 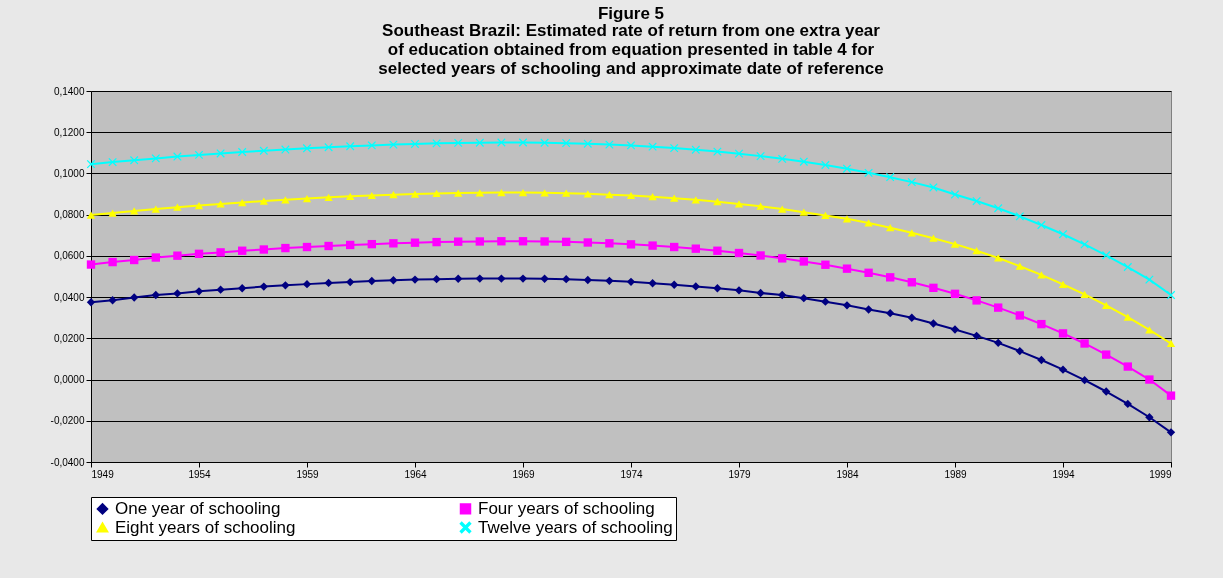 What do you see at coordinates (69, 91) in the screenshot?
I see `y-tick-label: 0,1400` at bounding box center [69, 91].